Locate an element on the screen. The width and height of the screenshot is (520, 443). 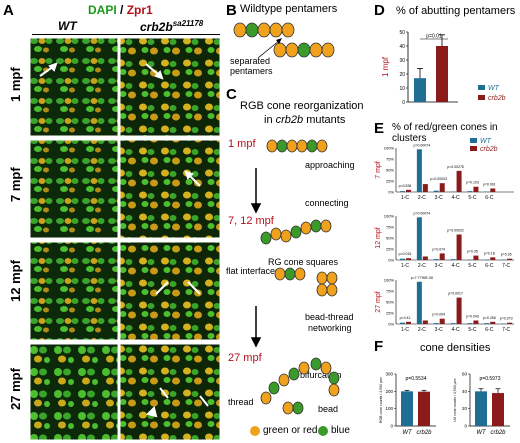
column-header-rule is located at coordinates (126, 34).